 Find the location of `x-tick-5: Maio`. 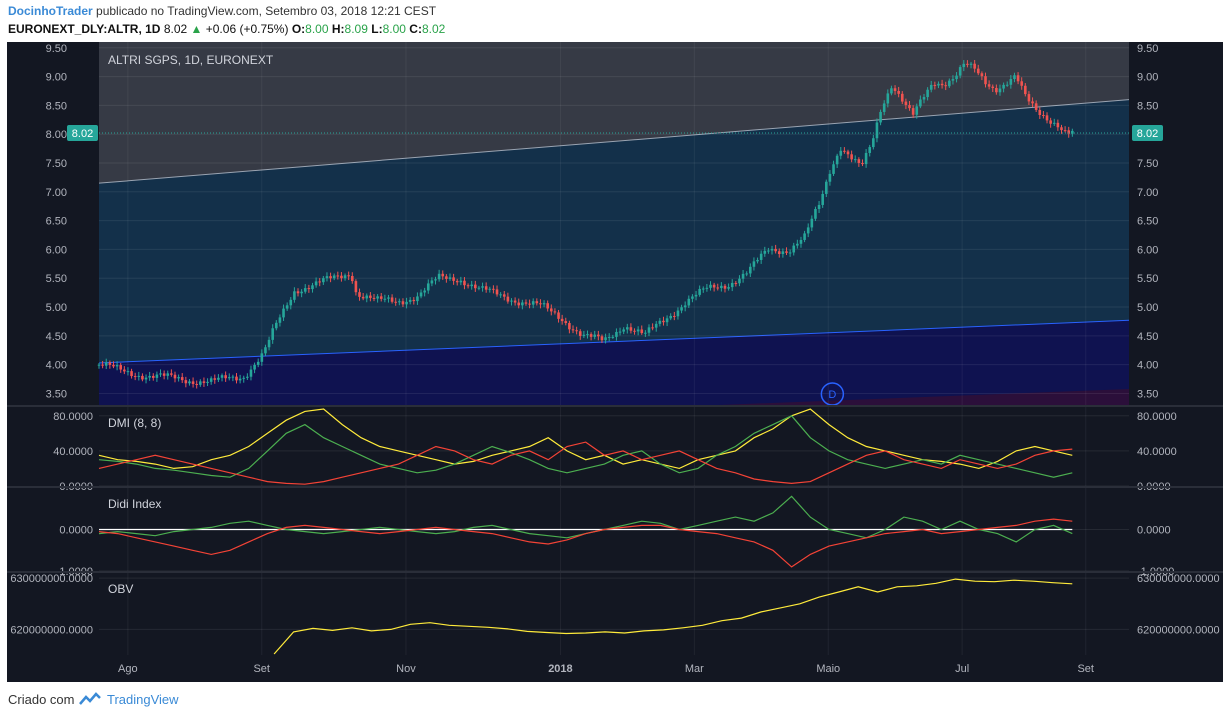

x-tick-5: Maio is located at coordinates (828, 669).